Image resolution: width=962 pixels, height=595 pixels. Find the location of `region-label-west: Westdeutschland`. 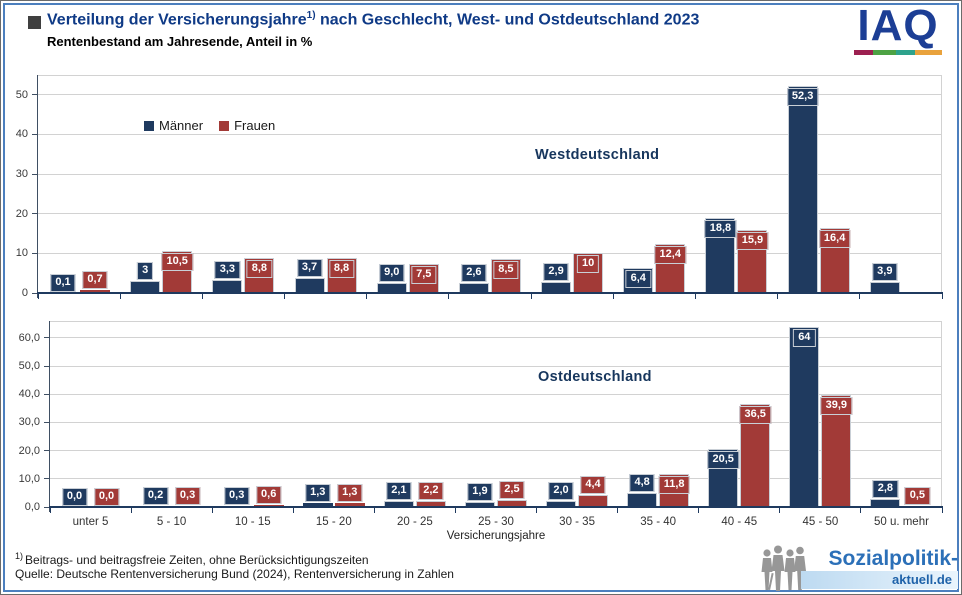

region-label-west: Westdeutschland is located at coordinates (597, 155).